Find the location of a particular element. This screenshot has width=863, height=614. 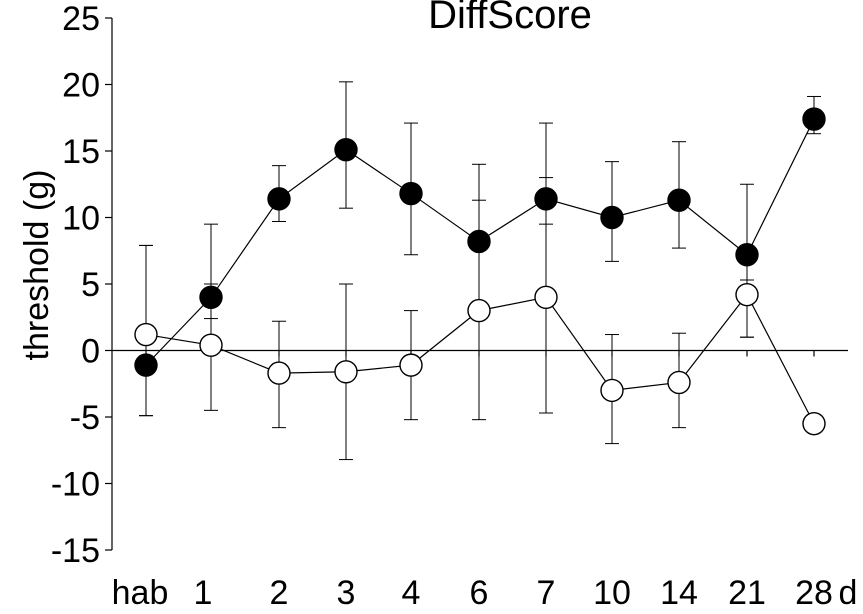

x-tick-label: 4 is located at coordinates (411, 593).